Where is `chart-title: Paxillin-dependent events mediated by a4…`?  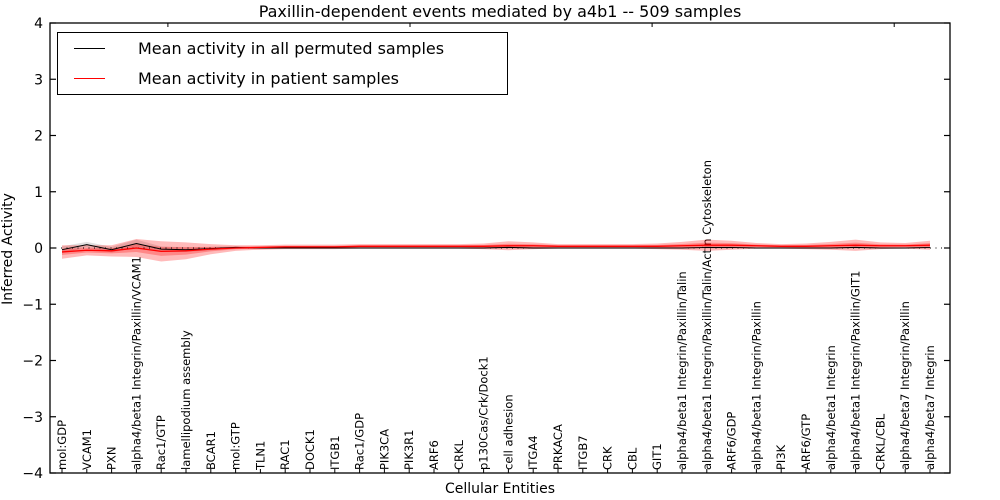 chart-title: Paxillin-dependent events mediated by a4… is located at coordinates (500, 11).